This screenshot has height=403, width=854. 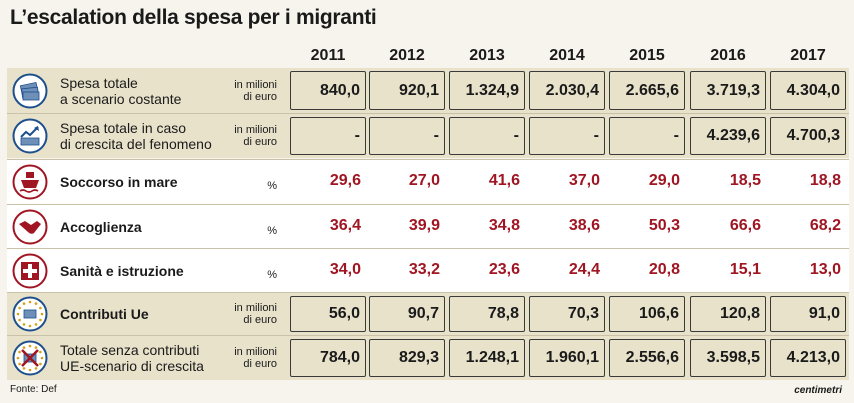 What do you see at coordinates (328, 90) in the screenshot?
I see `table-cell-spesa-totale-2011: 840,0` at bounding box center [328, 90].